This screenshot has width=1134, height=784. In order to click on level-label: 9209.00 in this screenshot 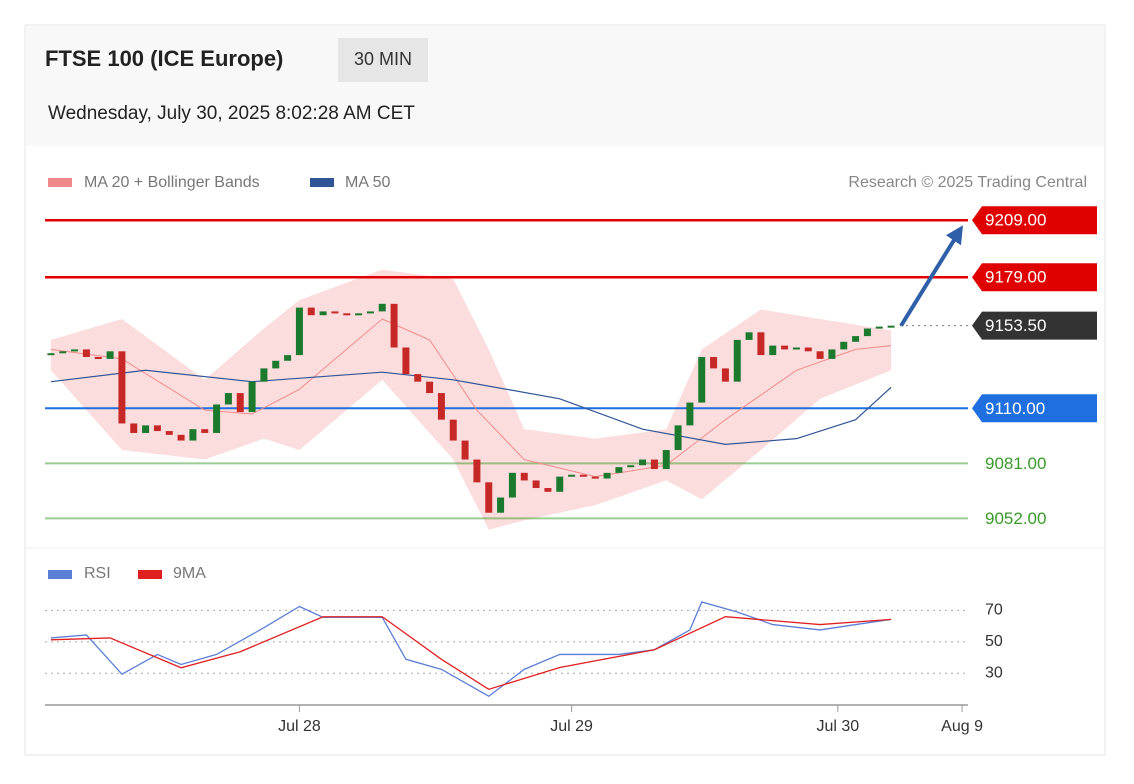, I will do `click(1015, 220)`.